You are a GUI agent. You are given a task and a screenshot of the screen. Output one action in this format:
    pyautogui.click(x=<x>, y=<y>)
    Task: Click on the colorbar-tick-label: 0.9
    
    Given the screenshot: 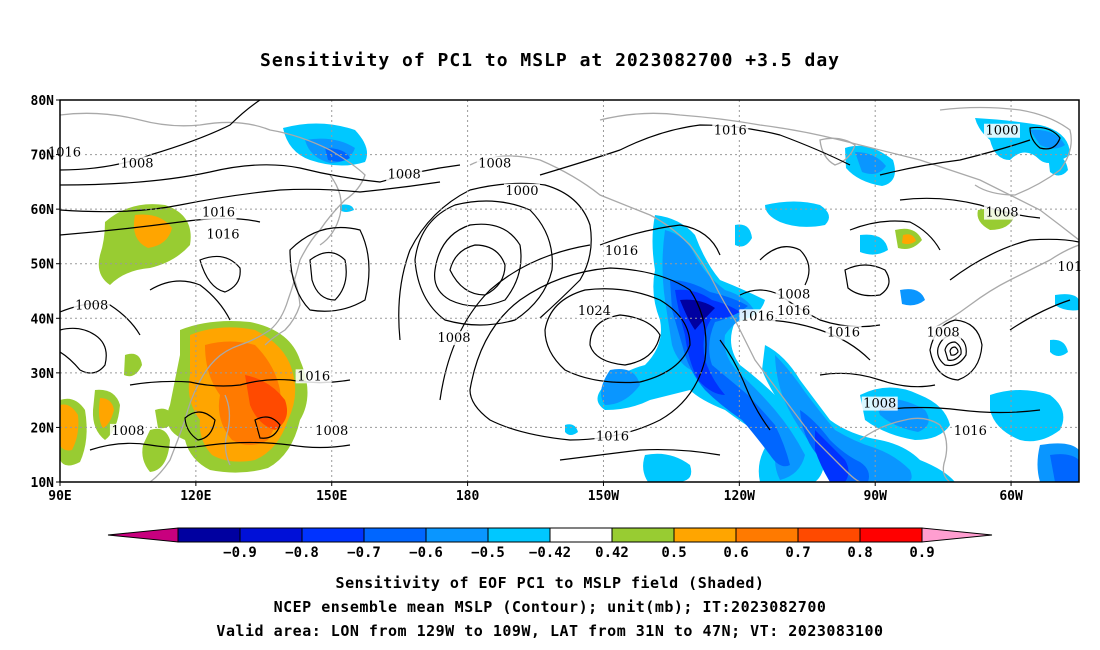 What is the action you would take?
    pyautogui.click(x=921, y=553)
    